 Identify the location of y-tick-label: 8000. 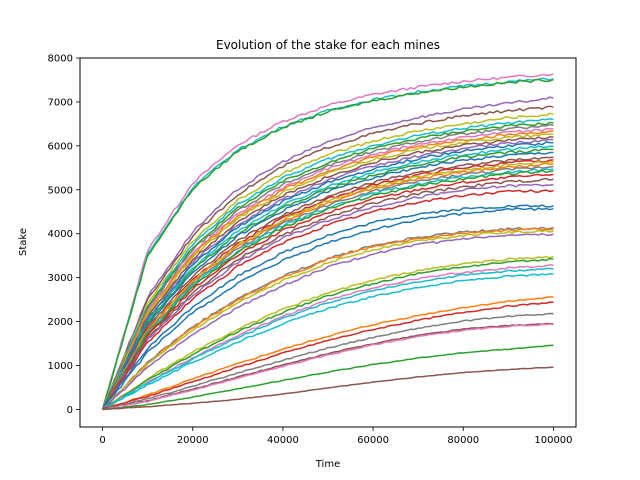
(60, 59).